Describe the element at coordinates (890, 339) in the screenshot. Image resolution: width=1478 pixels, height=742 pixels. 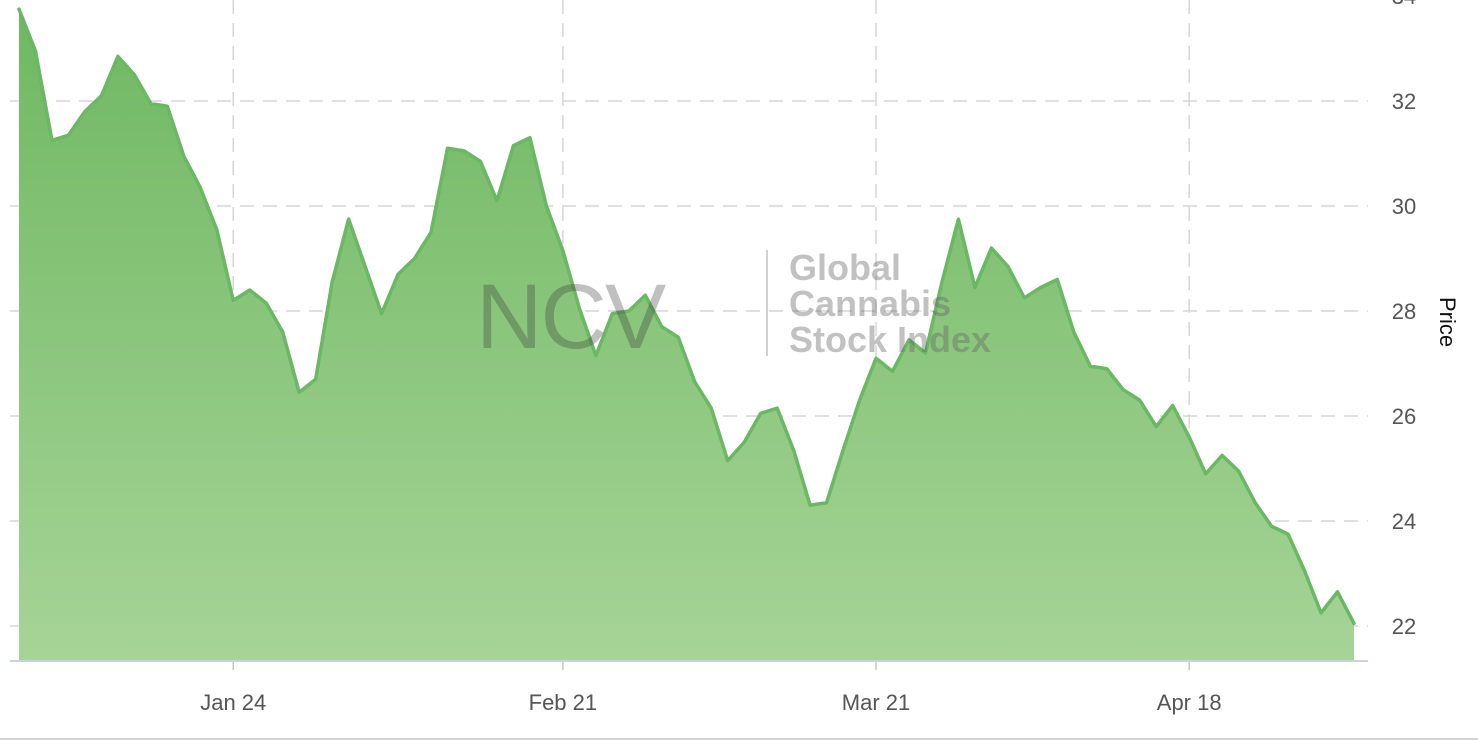
I see `watermark-line-3: Stock Index` at that location.